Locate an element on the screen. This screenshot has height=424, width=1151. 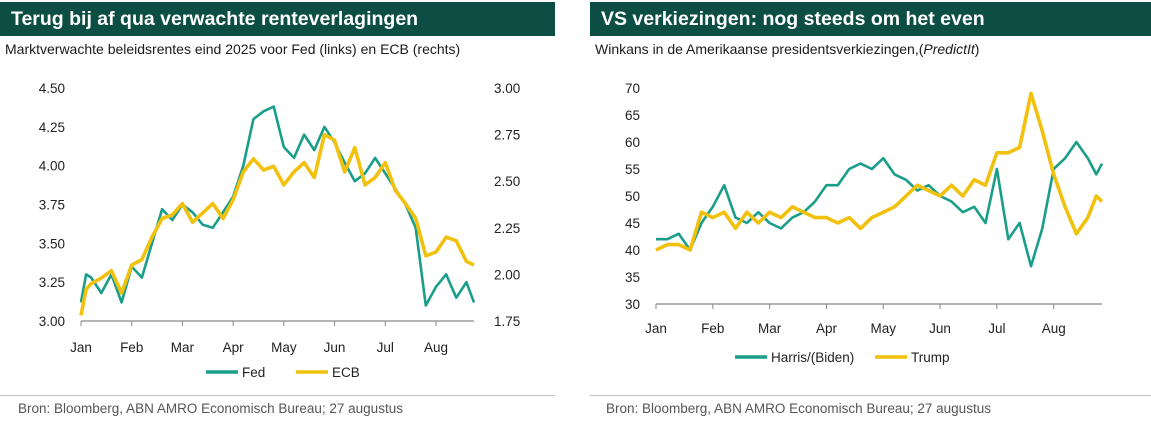
y-left-tick-label: 4.00 is located at coordinates (52, 166).